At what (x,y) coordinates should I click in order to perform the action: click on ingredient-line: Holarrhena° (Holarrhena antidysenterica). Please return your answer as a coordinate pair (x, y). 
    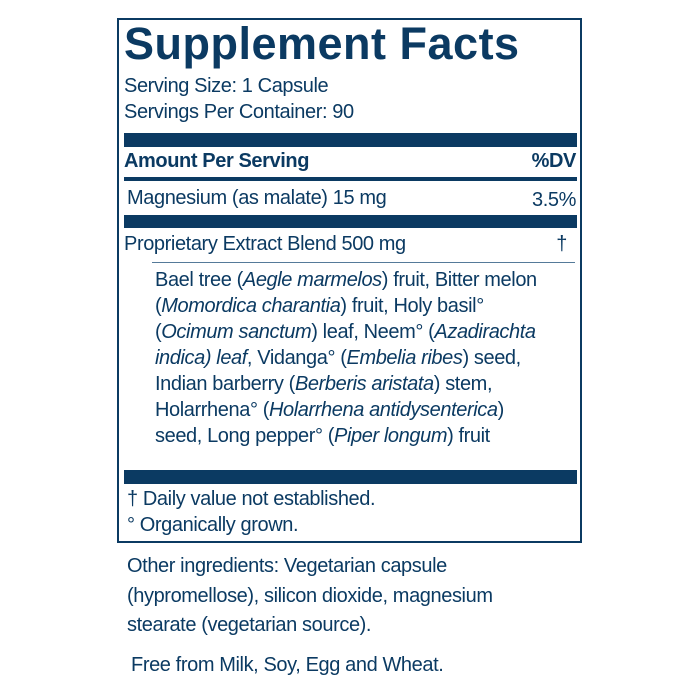
    Looking at the image, I should click on (346, 410).